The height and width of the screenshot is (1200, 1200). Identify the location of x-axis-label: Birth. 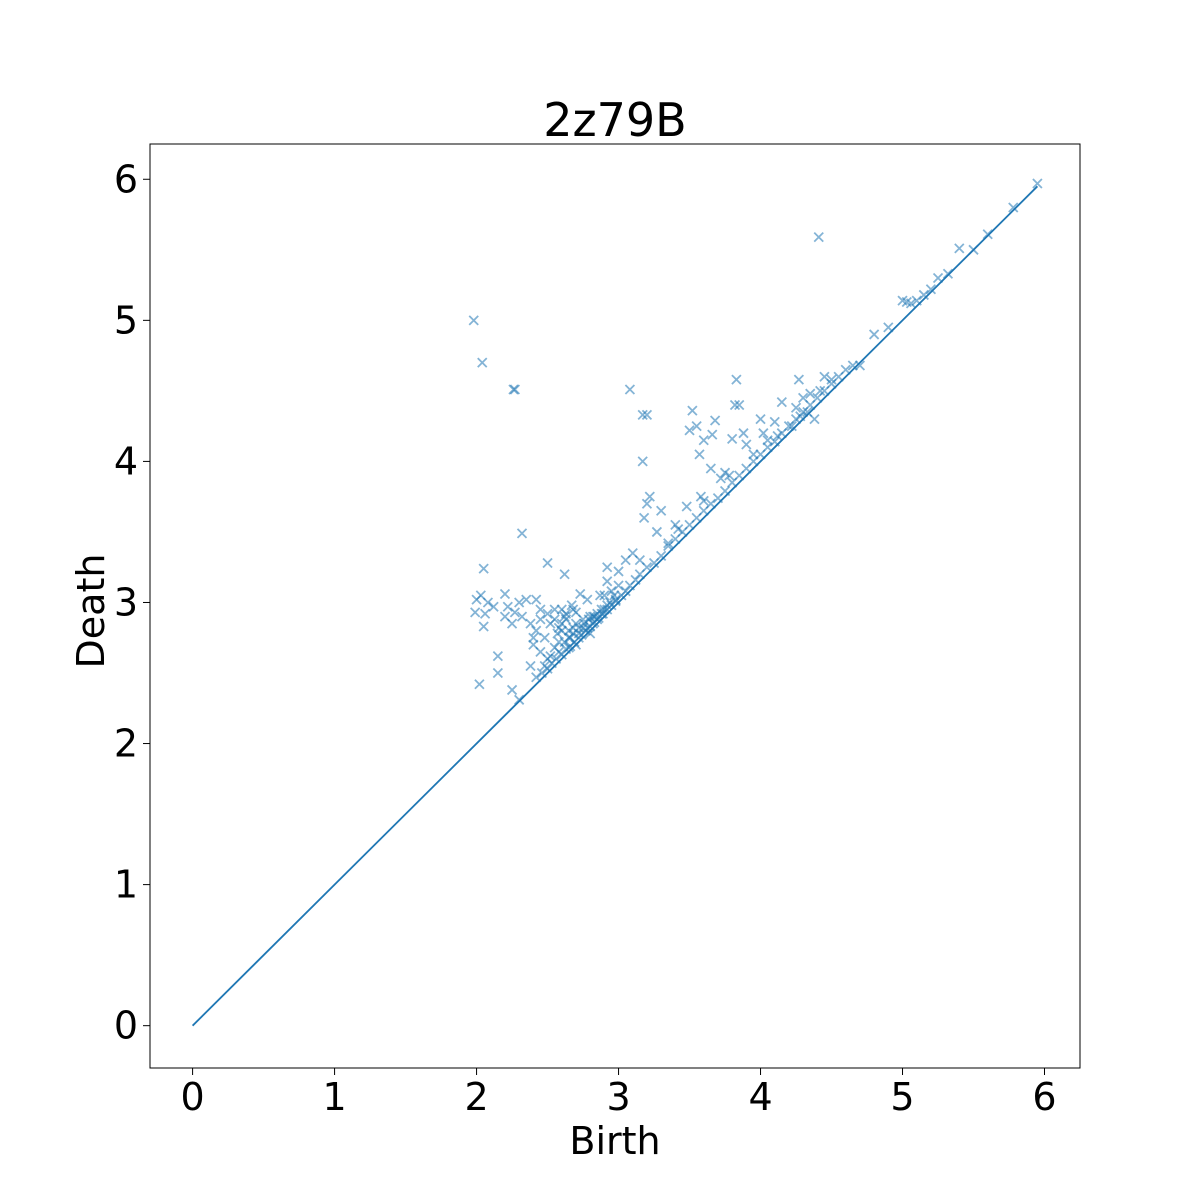
(614, 1141).